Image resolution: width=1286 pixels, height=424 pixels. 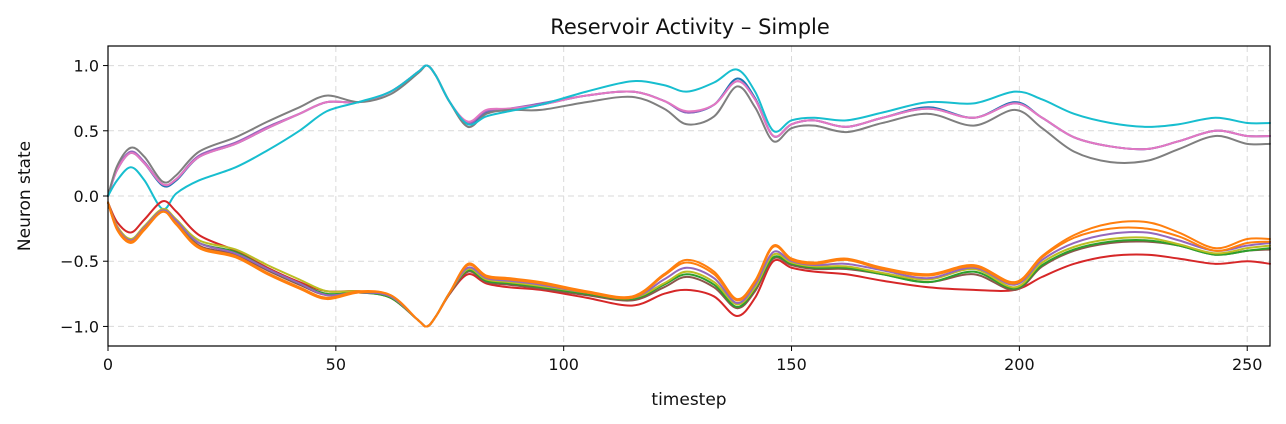 What do you see at coordinates (25, 196) in the screenshot?
I see `y-axis-label: Neuron state` at bounding box center [25, 196].